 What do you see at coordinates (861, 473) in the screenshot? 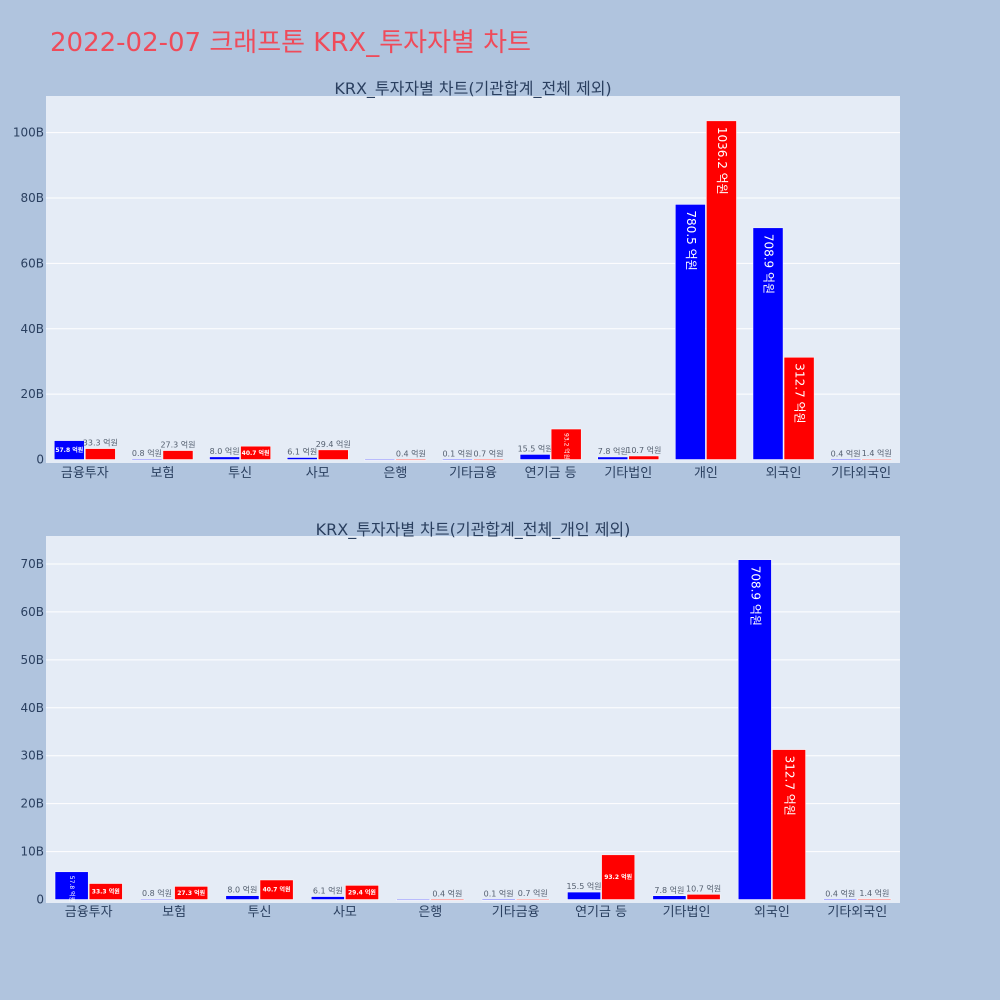
I see `x-tick-label: 기타외국인` at bounding box center [861, 473].